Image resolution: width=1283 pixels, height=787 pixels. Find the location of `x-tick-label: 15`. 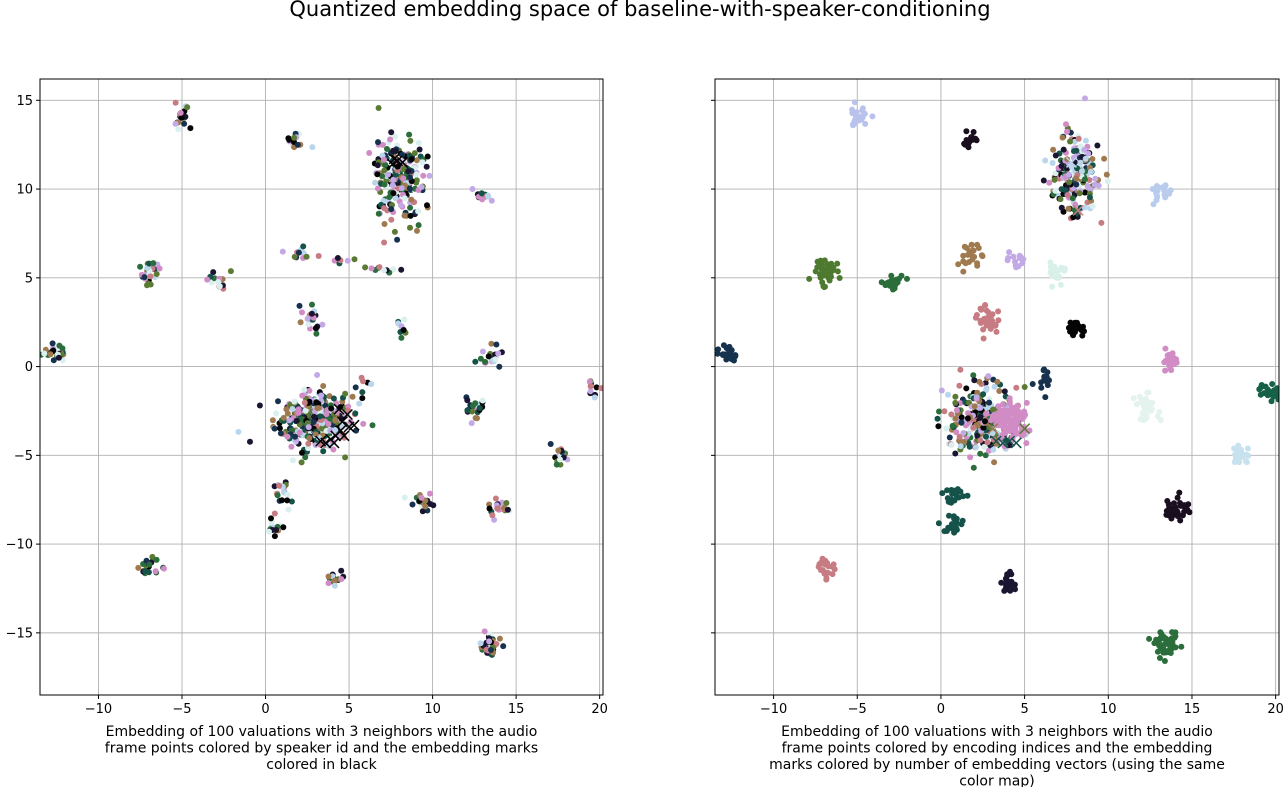

x-tick-label: 15 is located at coordinates (516, 709).